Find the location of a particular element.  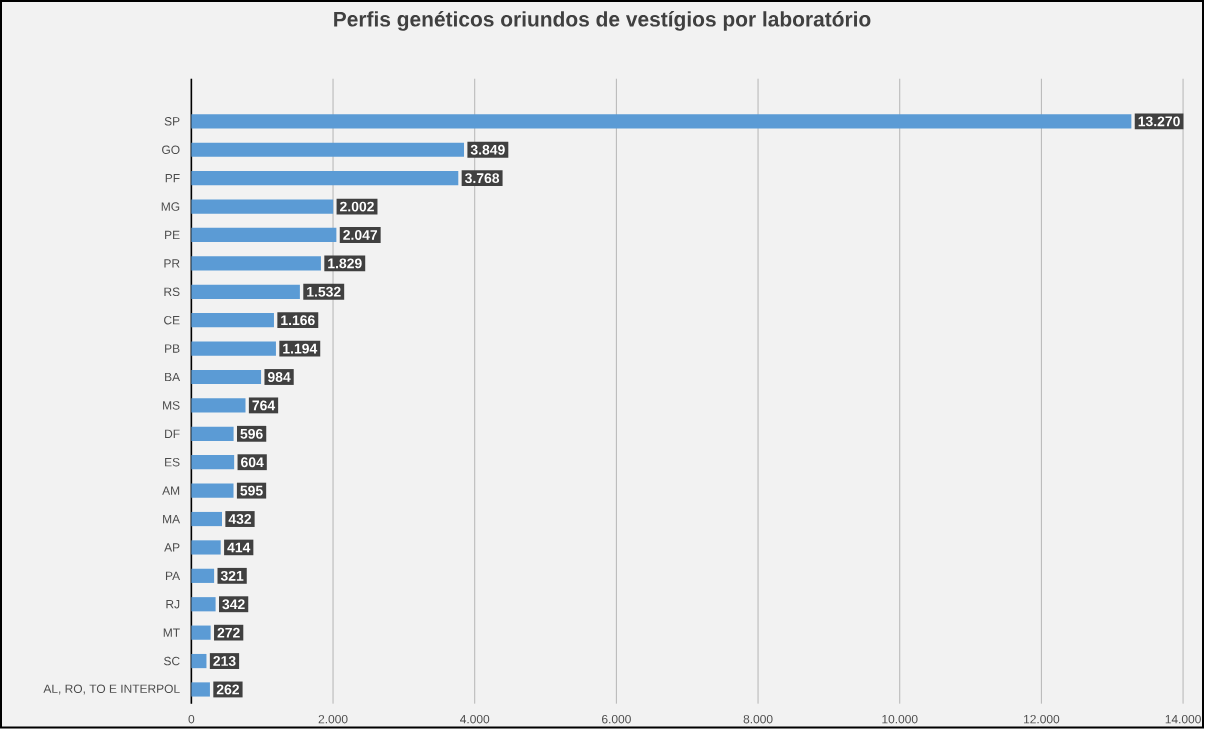

x-tick-label: 4.000 is located at coordinates (475, 719).